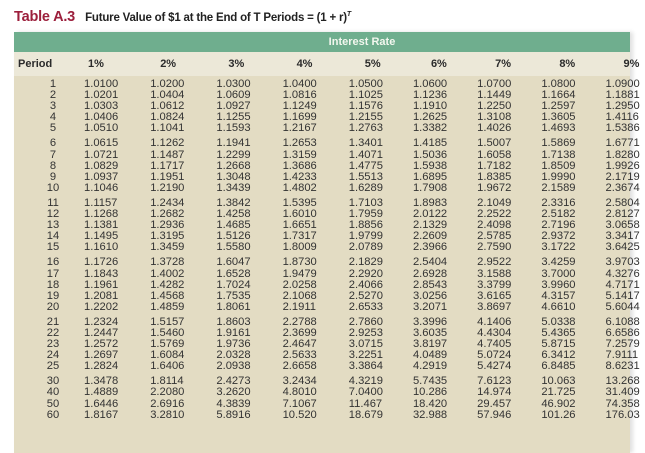  I want to click on value-cell: 3.0256, so click(430, 295).